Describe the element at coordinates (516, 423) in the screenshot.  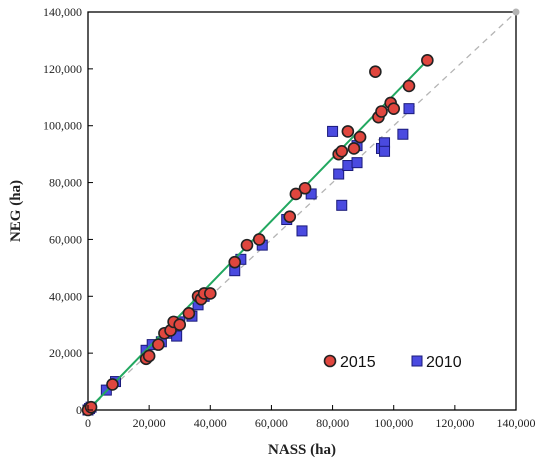
I see `x-tick-label: 140,000` at that location.